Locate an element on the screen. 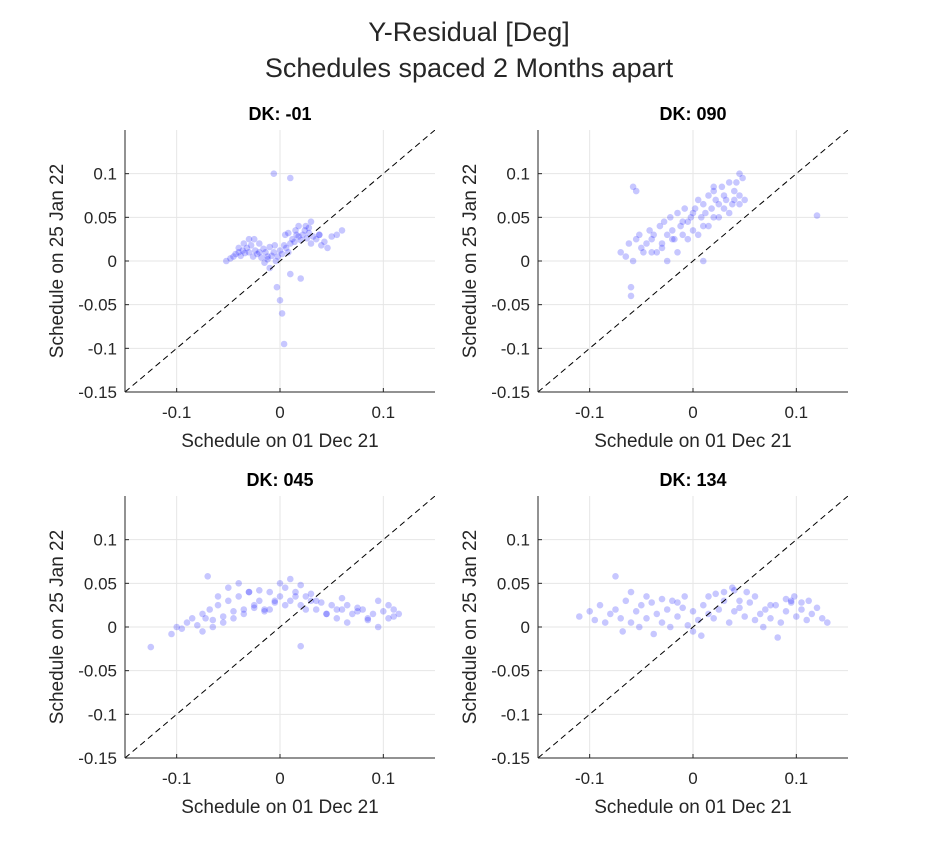  x-tick-label: 0 is located at coordinates (279, 412).